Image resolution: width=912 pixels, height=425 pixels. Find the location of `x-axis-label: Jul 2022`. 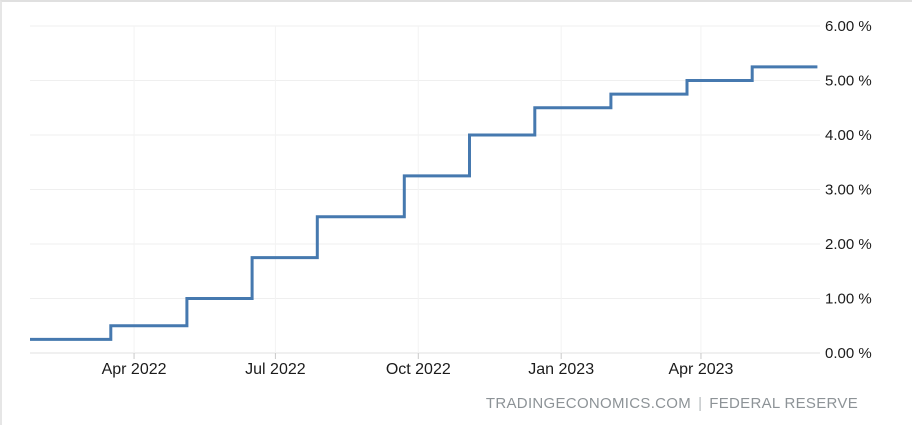

x-axis-label: Jul 2022 is located at coordinates (275, 369).